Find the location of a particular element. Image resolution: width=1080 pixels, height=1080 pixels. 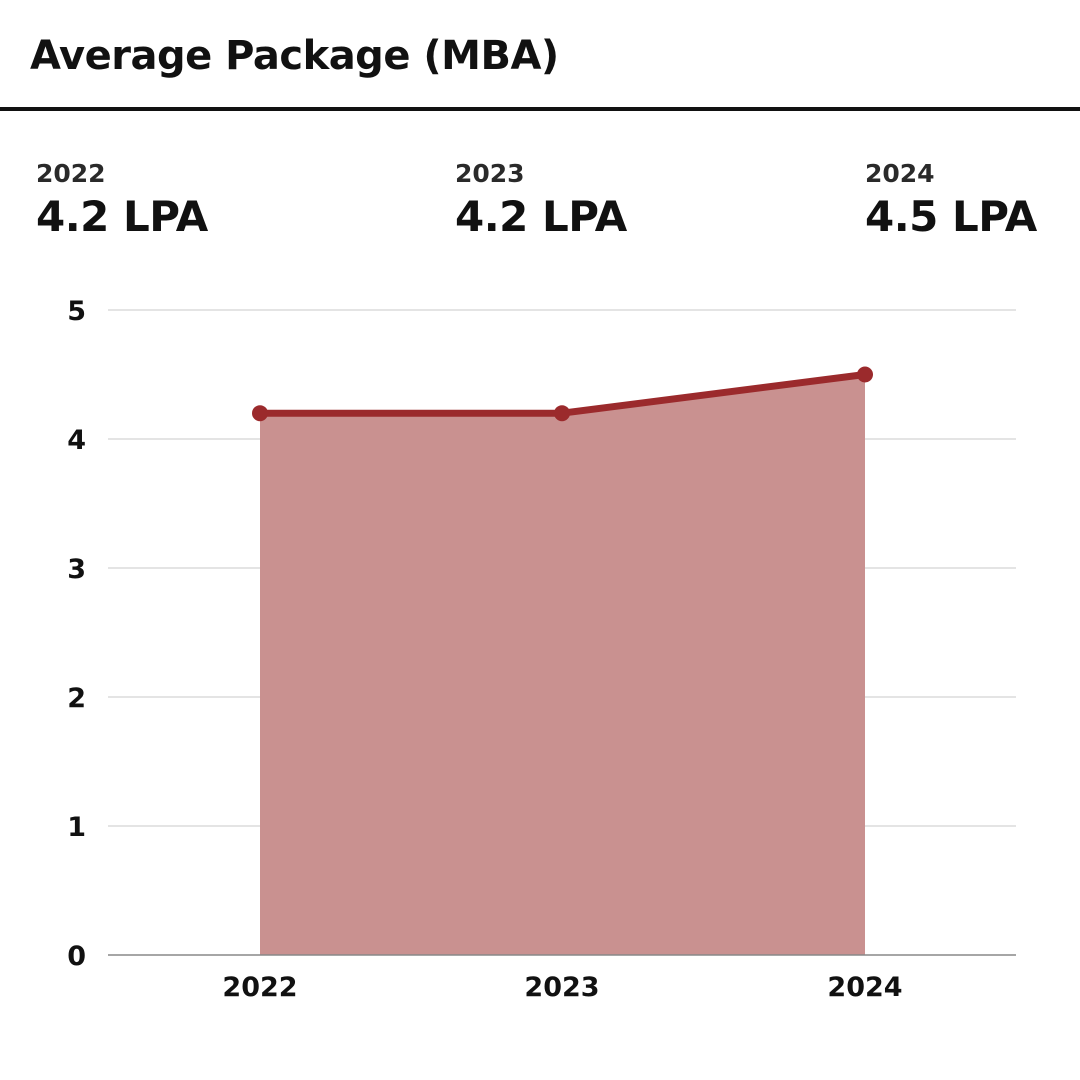

y-tick-label: 0 is located at coordinates (76, 956).